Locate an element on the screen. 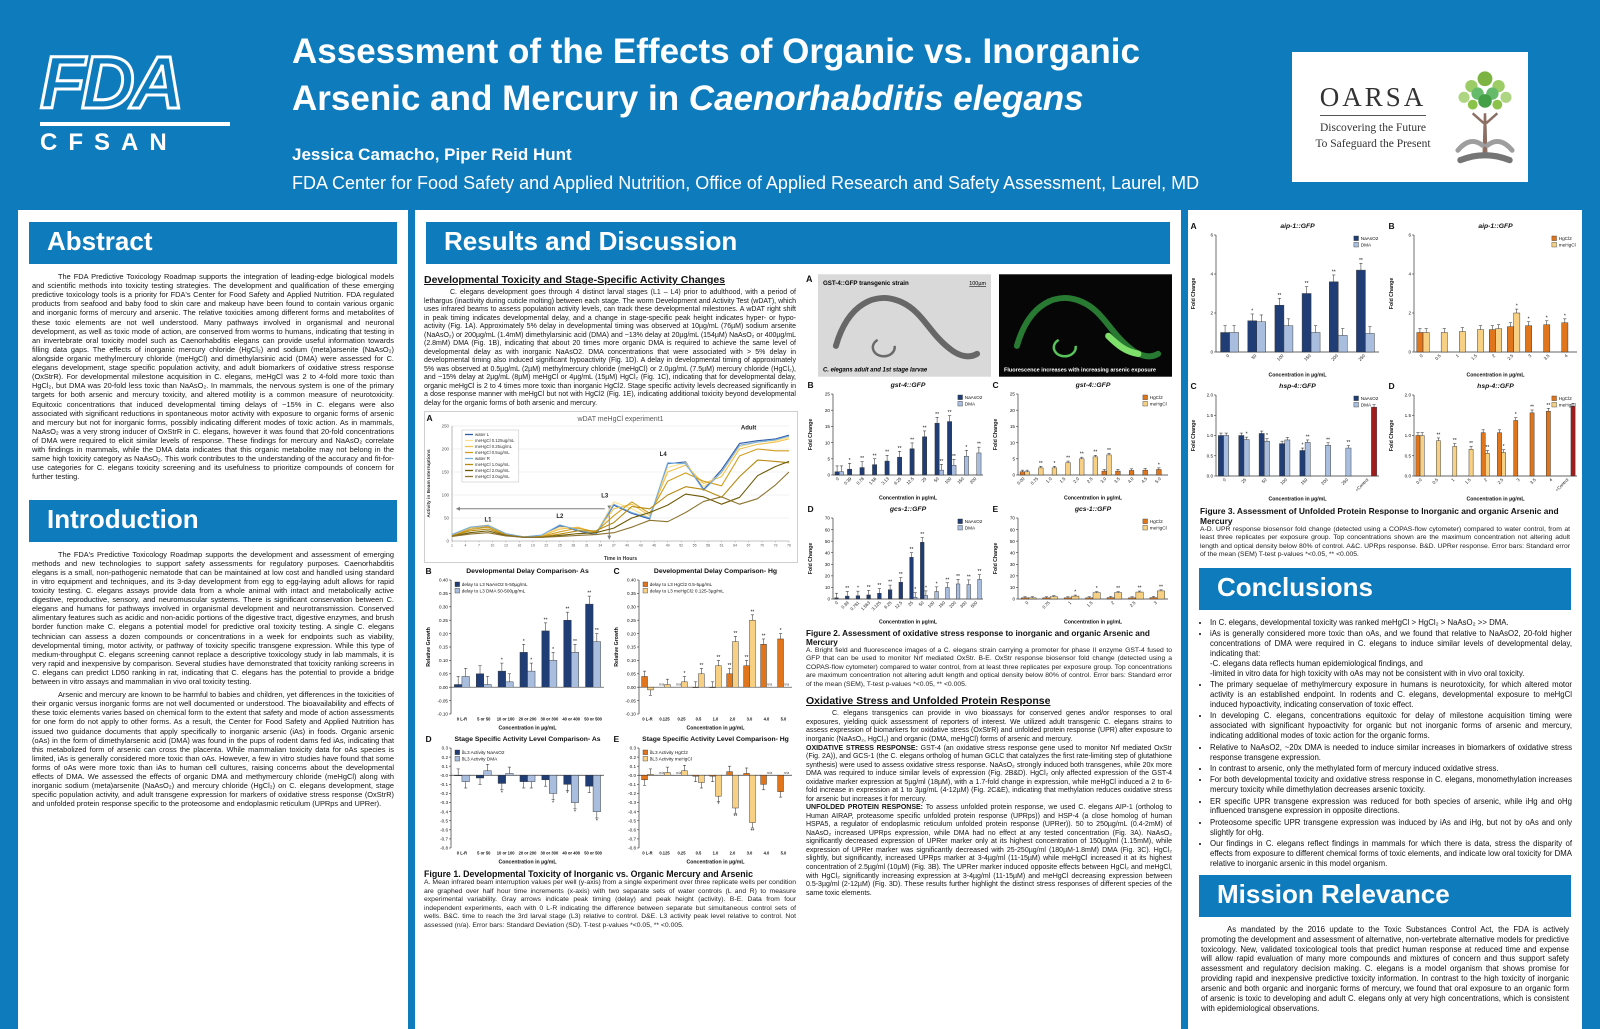 The height and width of the screenshot is (1029, 1600). svg-text: 0.30 is located at coordinates (443, 607).